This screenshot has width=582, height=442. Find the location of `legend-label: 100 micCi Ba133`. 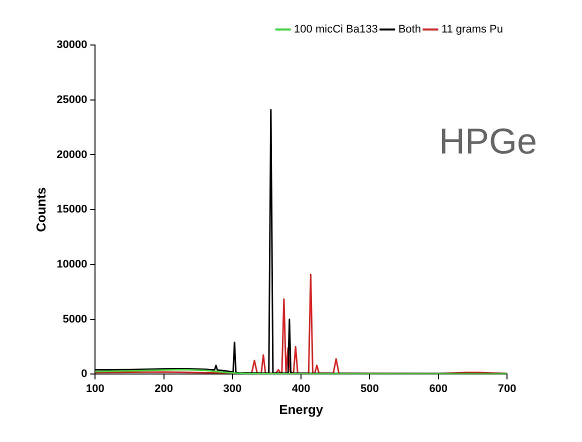

legend-label: 100 micCi Ba133 is located at coordinates (336, 30).